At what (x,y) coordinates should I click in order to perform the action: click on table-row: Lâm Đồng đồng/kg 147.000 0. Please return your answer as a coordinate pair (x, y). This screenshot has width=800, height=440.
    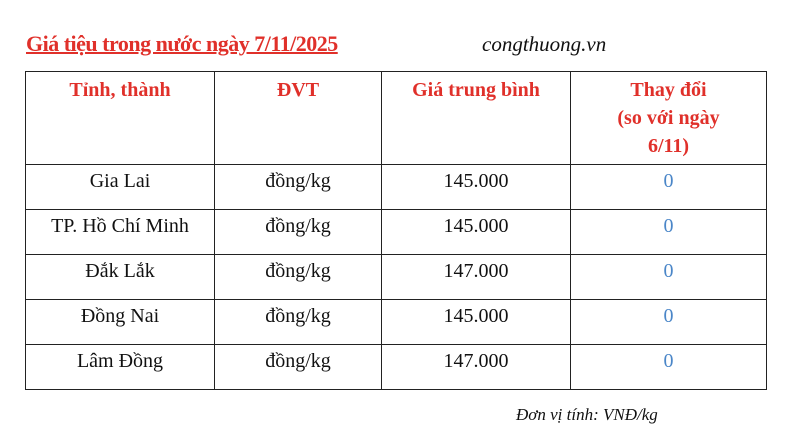
    Looking at the image, I should click on (396, 367).